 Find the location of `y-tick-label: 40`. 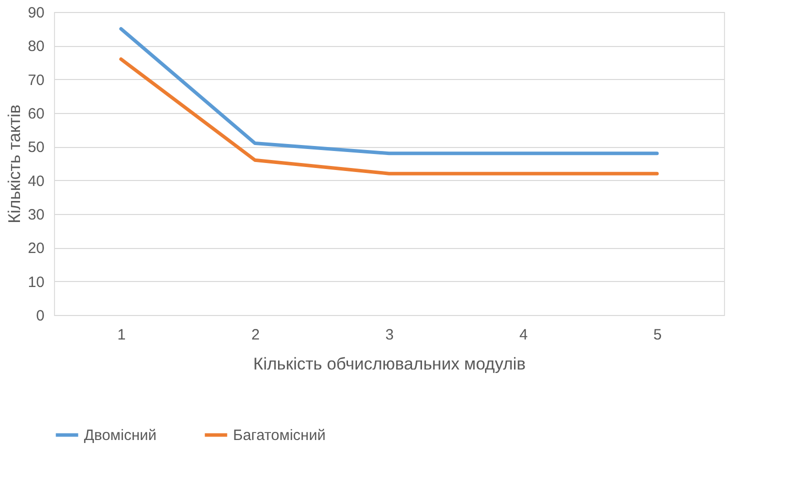

y-tick-label: 40 is located at coordinates (36, 181).